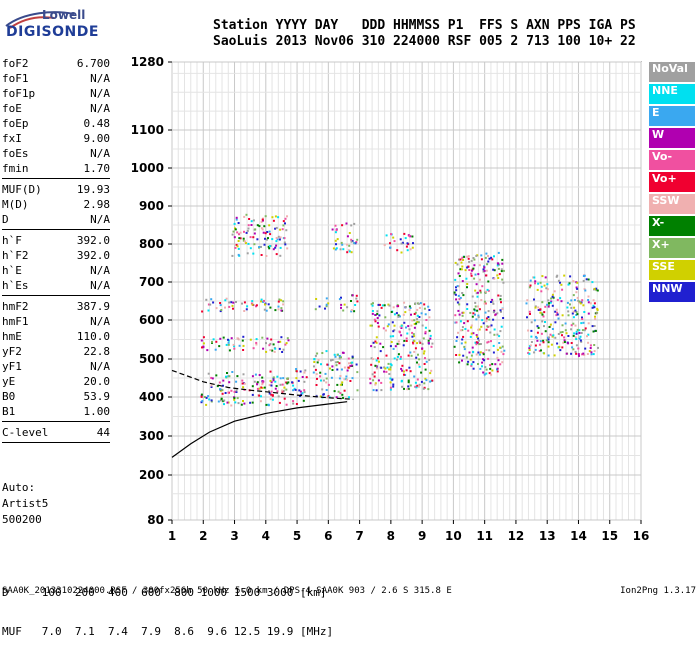 The image size is (700, 651). I want to click on param-name: yE, so click(9, 381).